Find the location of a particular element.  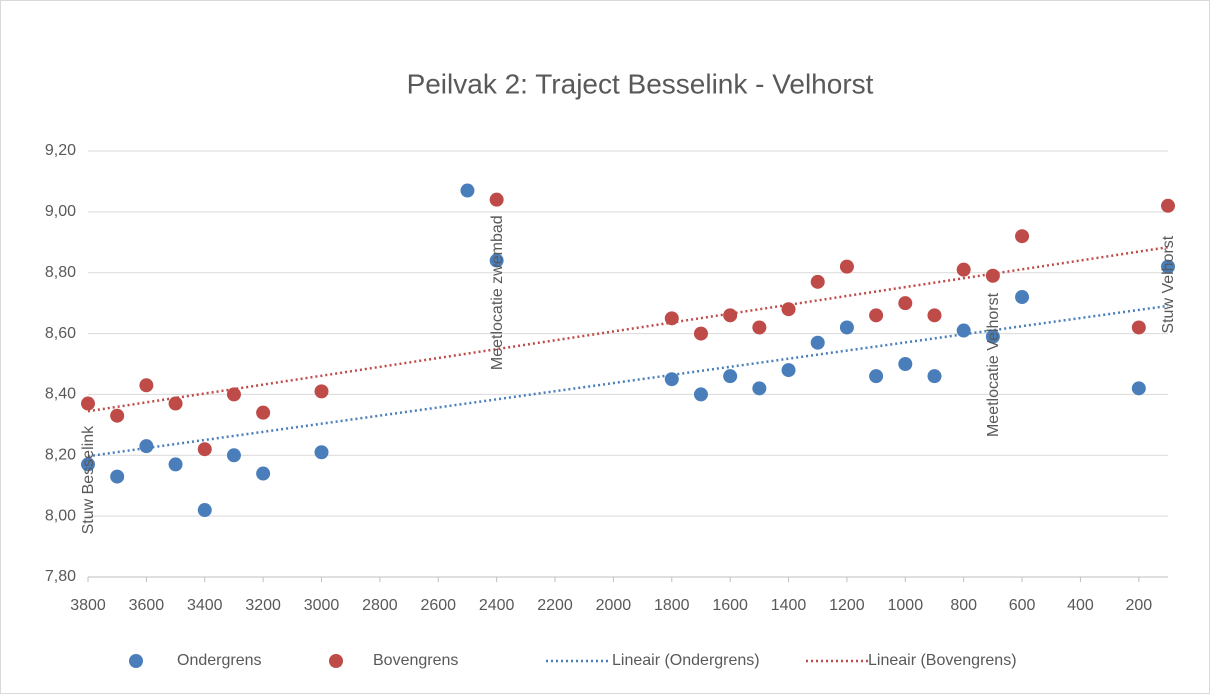

y-tick-label: 7,80 is located at coordinates (60, 576).